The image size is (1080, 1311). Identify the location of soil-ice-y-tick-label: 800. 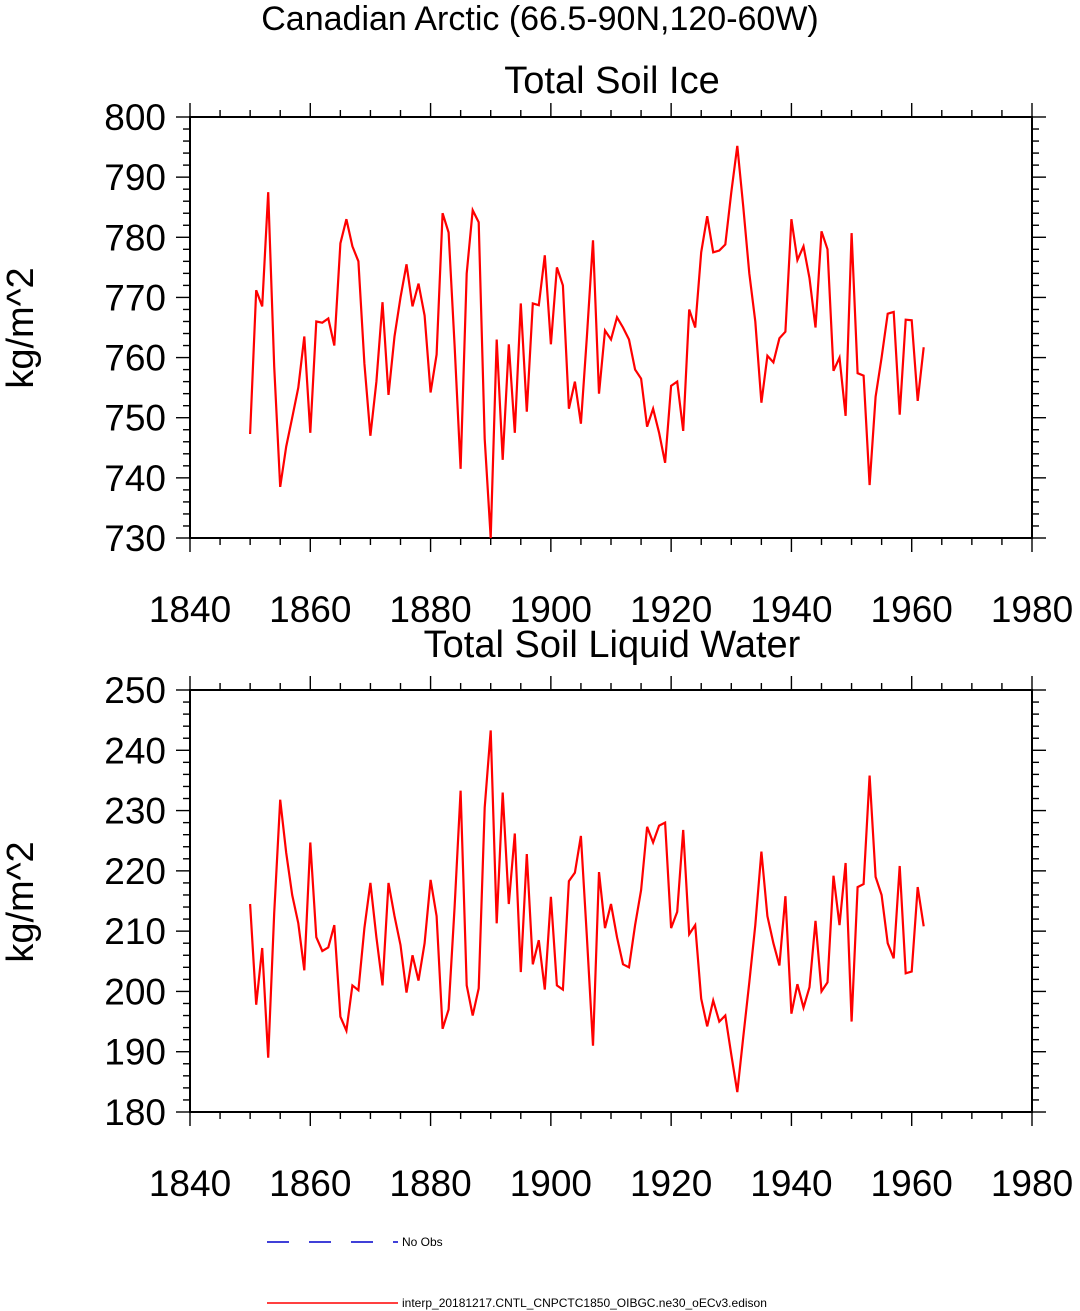
(135, 117).